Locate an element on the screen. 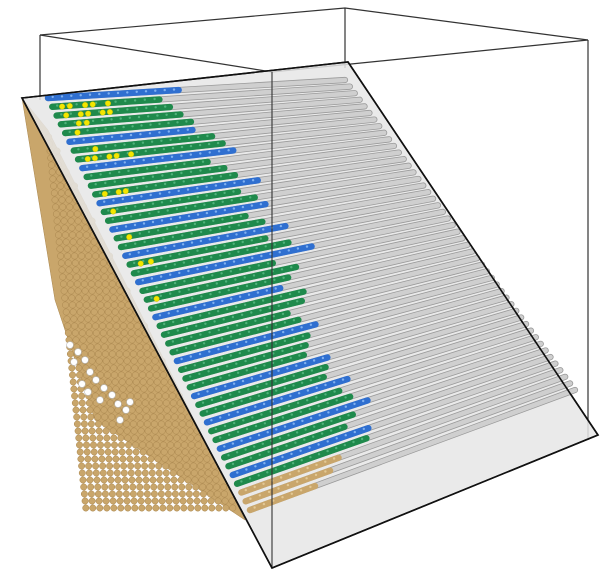  void-sphere-cluster is located at coordinates (100, 382).